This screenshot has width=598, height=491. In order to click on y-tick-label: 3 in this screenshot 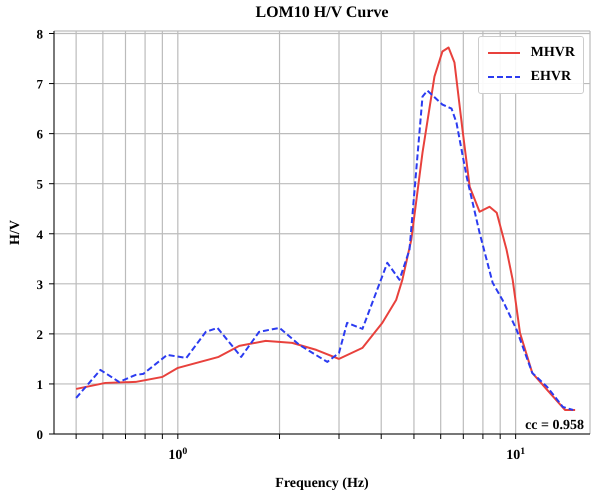, I will do `click(40, 284)`.